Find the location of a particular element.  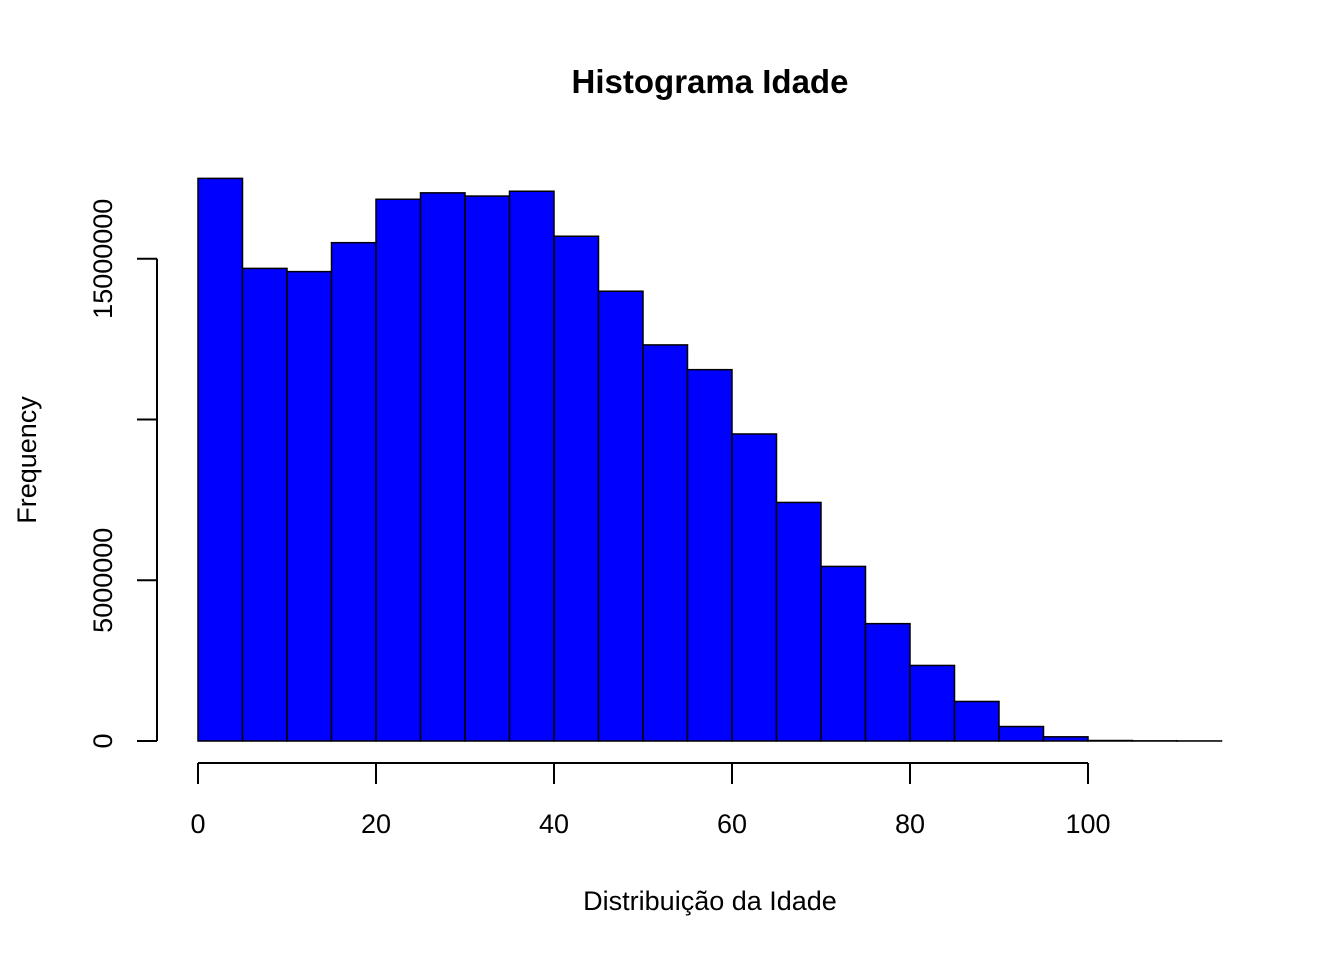

y-tick-label: 0 is located at coordinates (103, 740).